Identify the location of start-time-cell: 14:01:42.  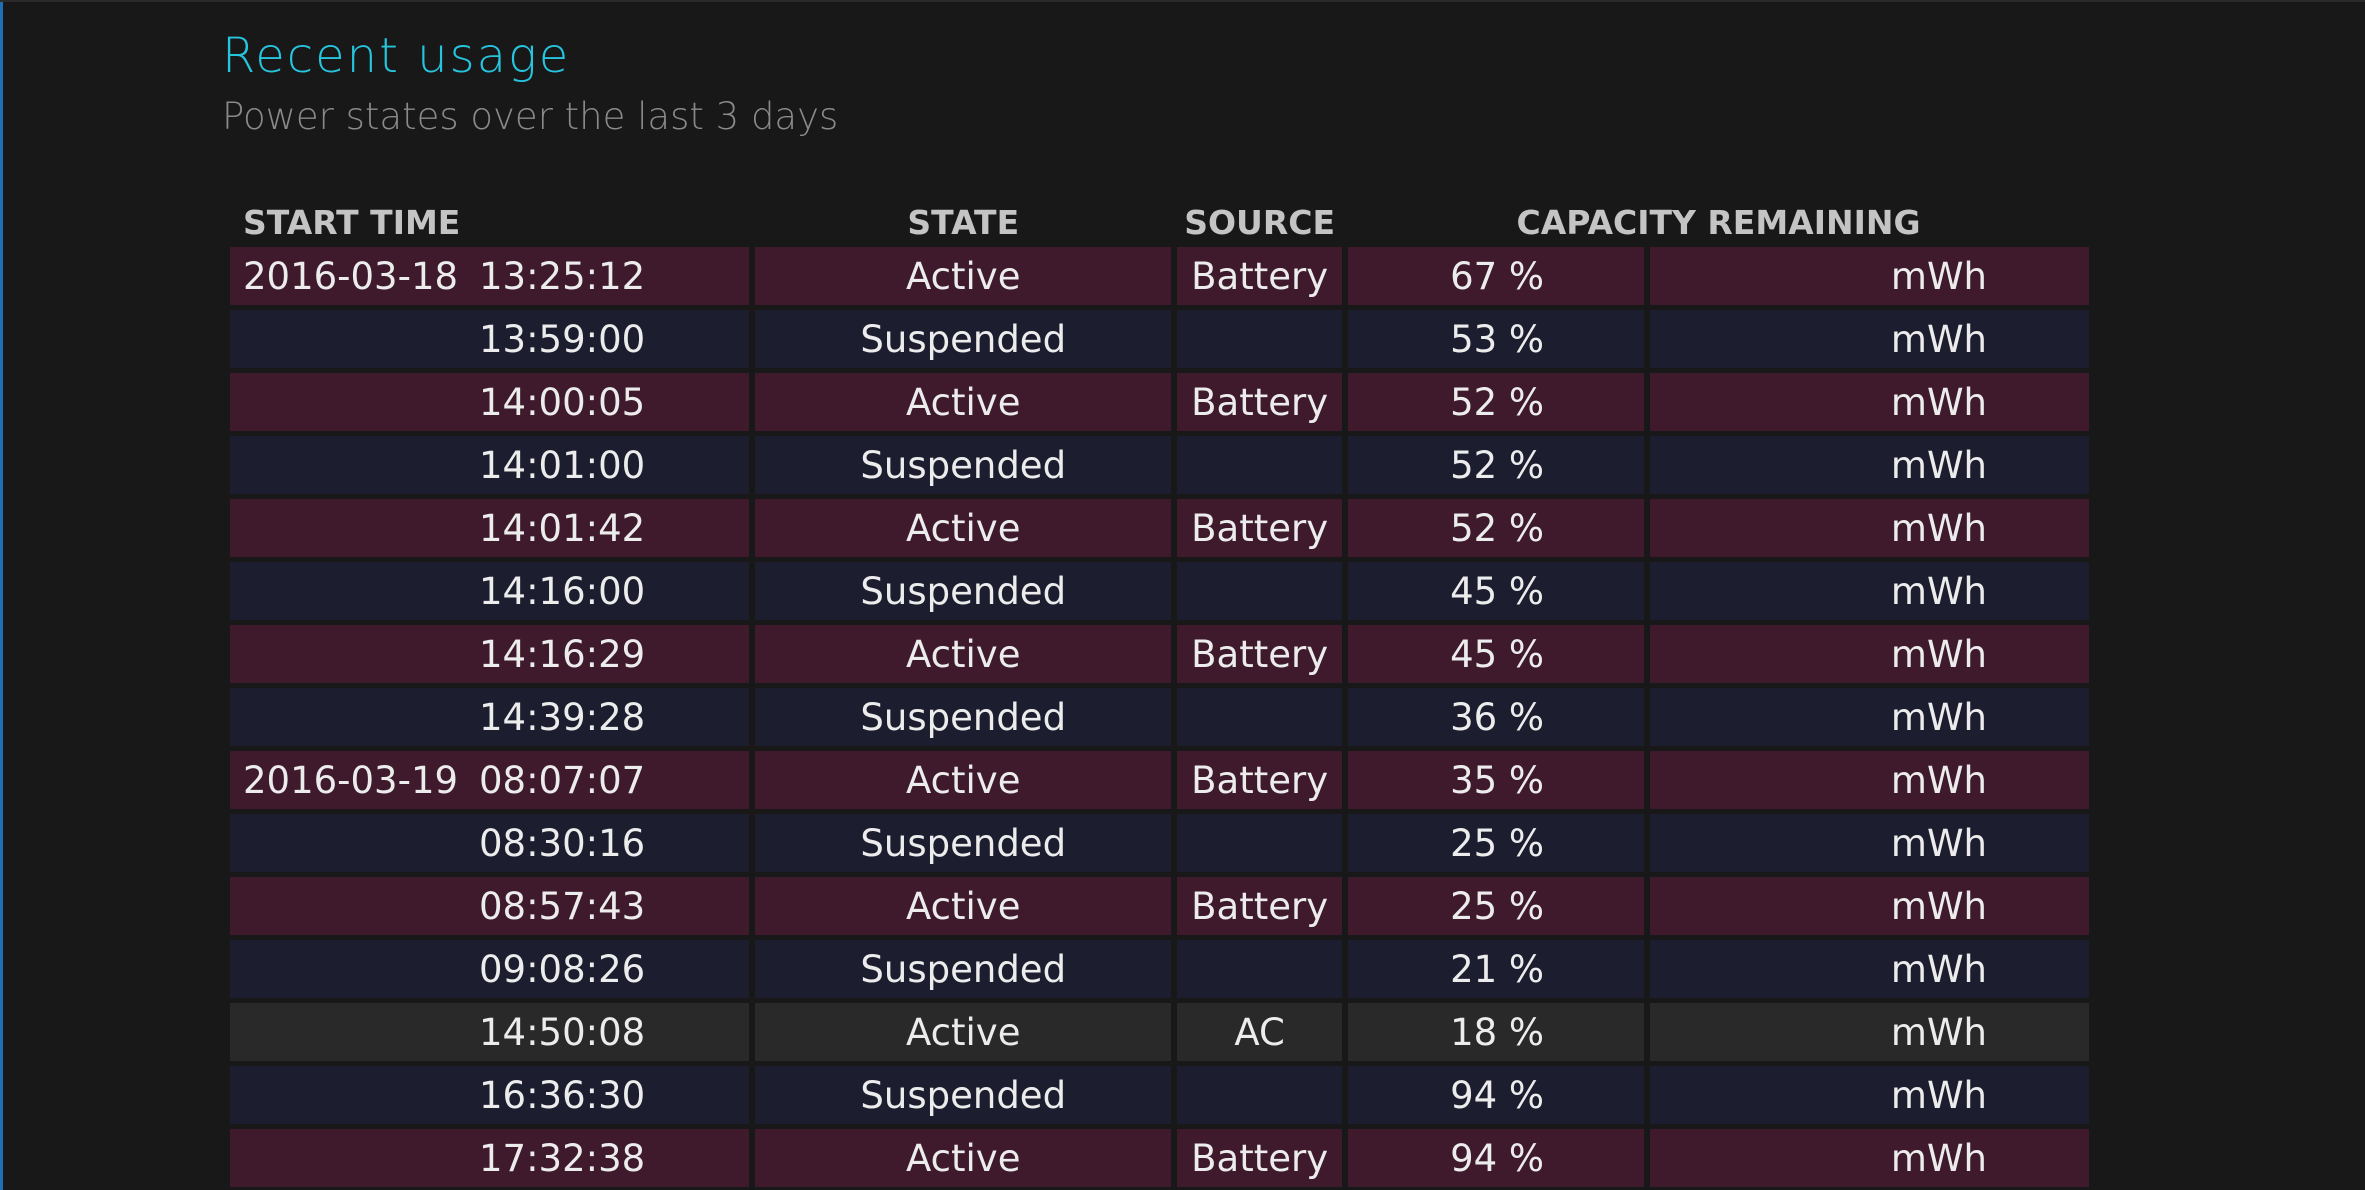
(490, 528).